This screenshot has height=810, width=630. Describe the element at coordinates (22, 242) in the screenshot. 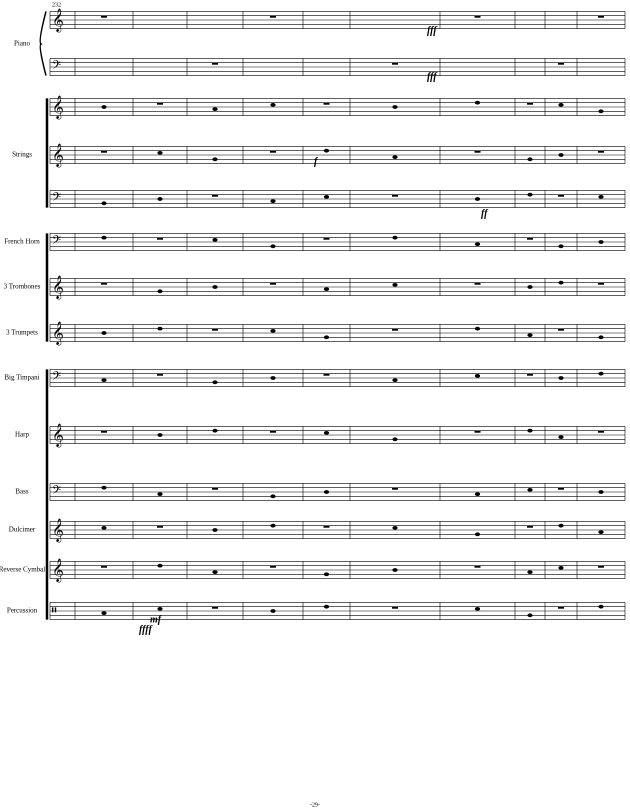

I see `instrument-name: French Horn` at that location.